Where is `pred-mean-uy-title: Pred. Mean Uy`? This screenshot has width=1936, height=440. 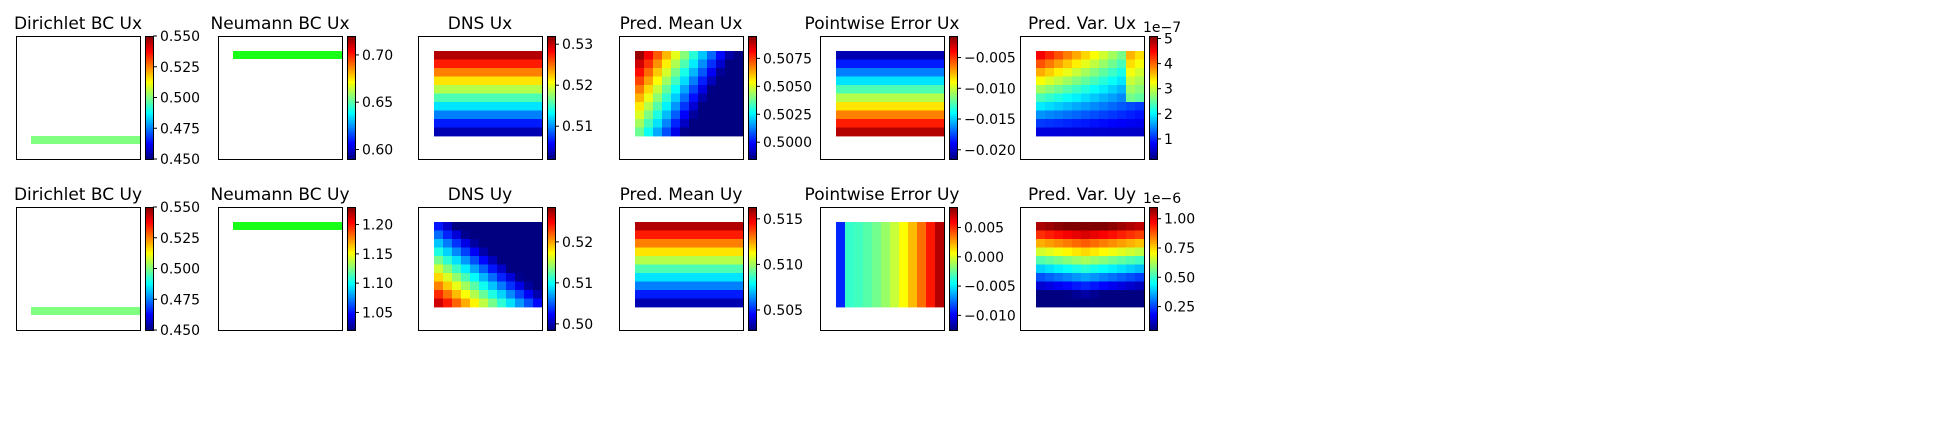
pred-mean-uy-title: Pred. Mean Uy is located at coordinates (681, 195).